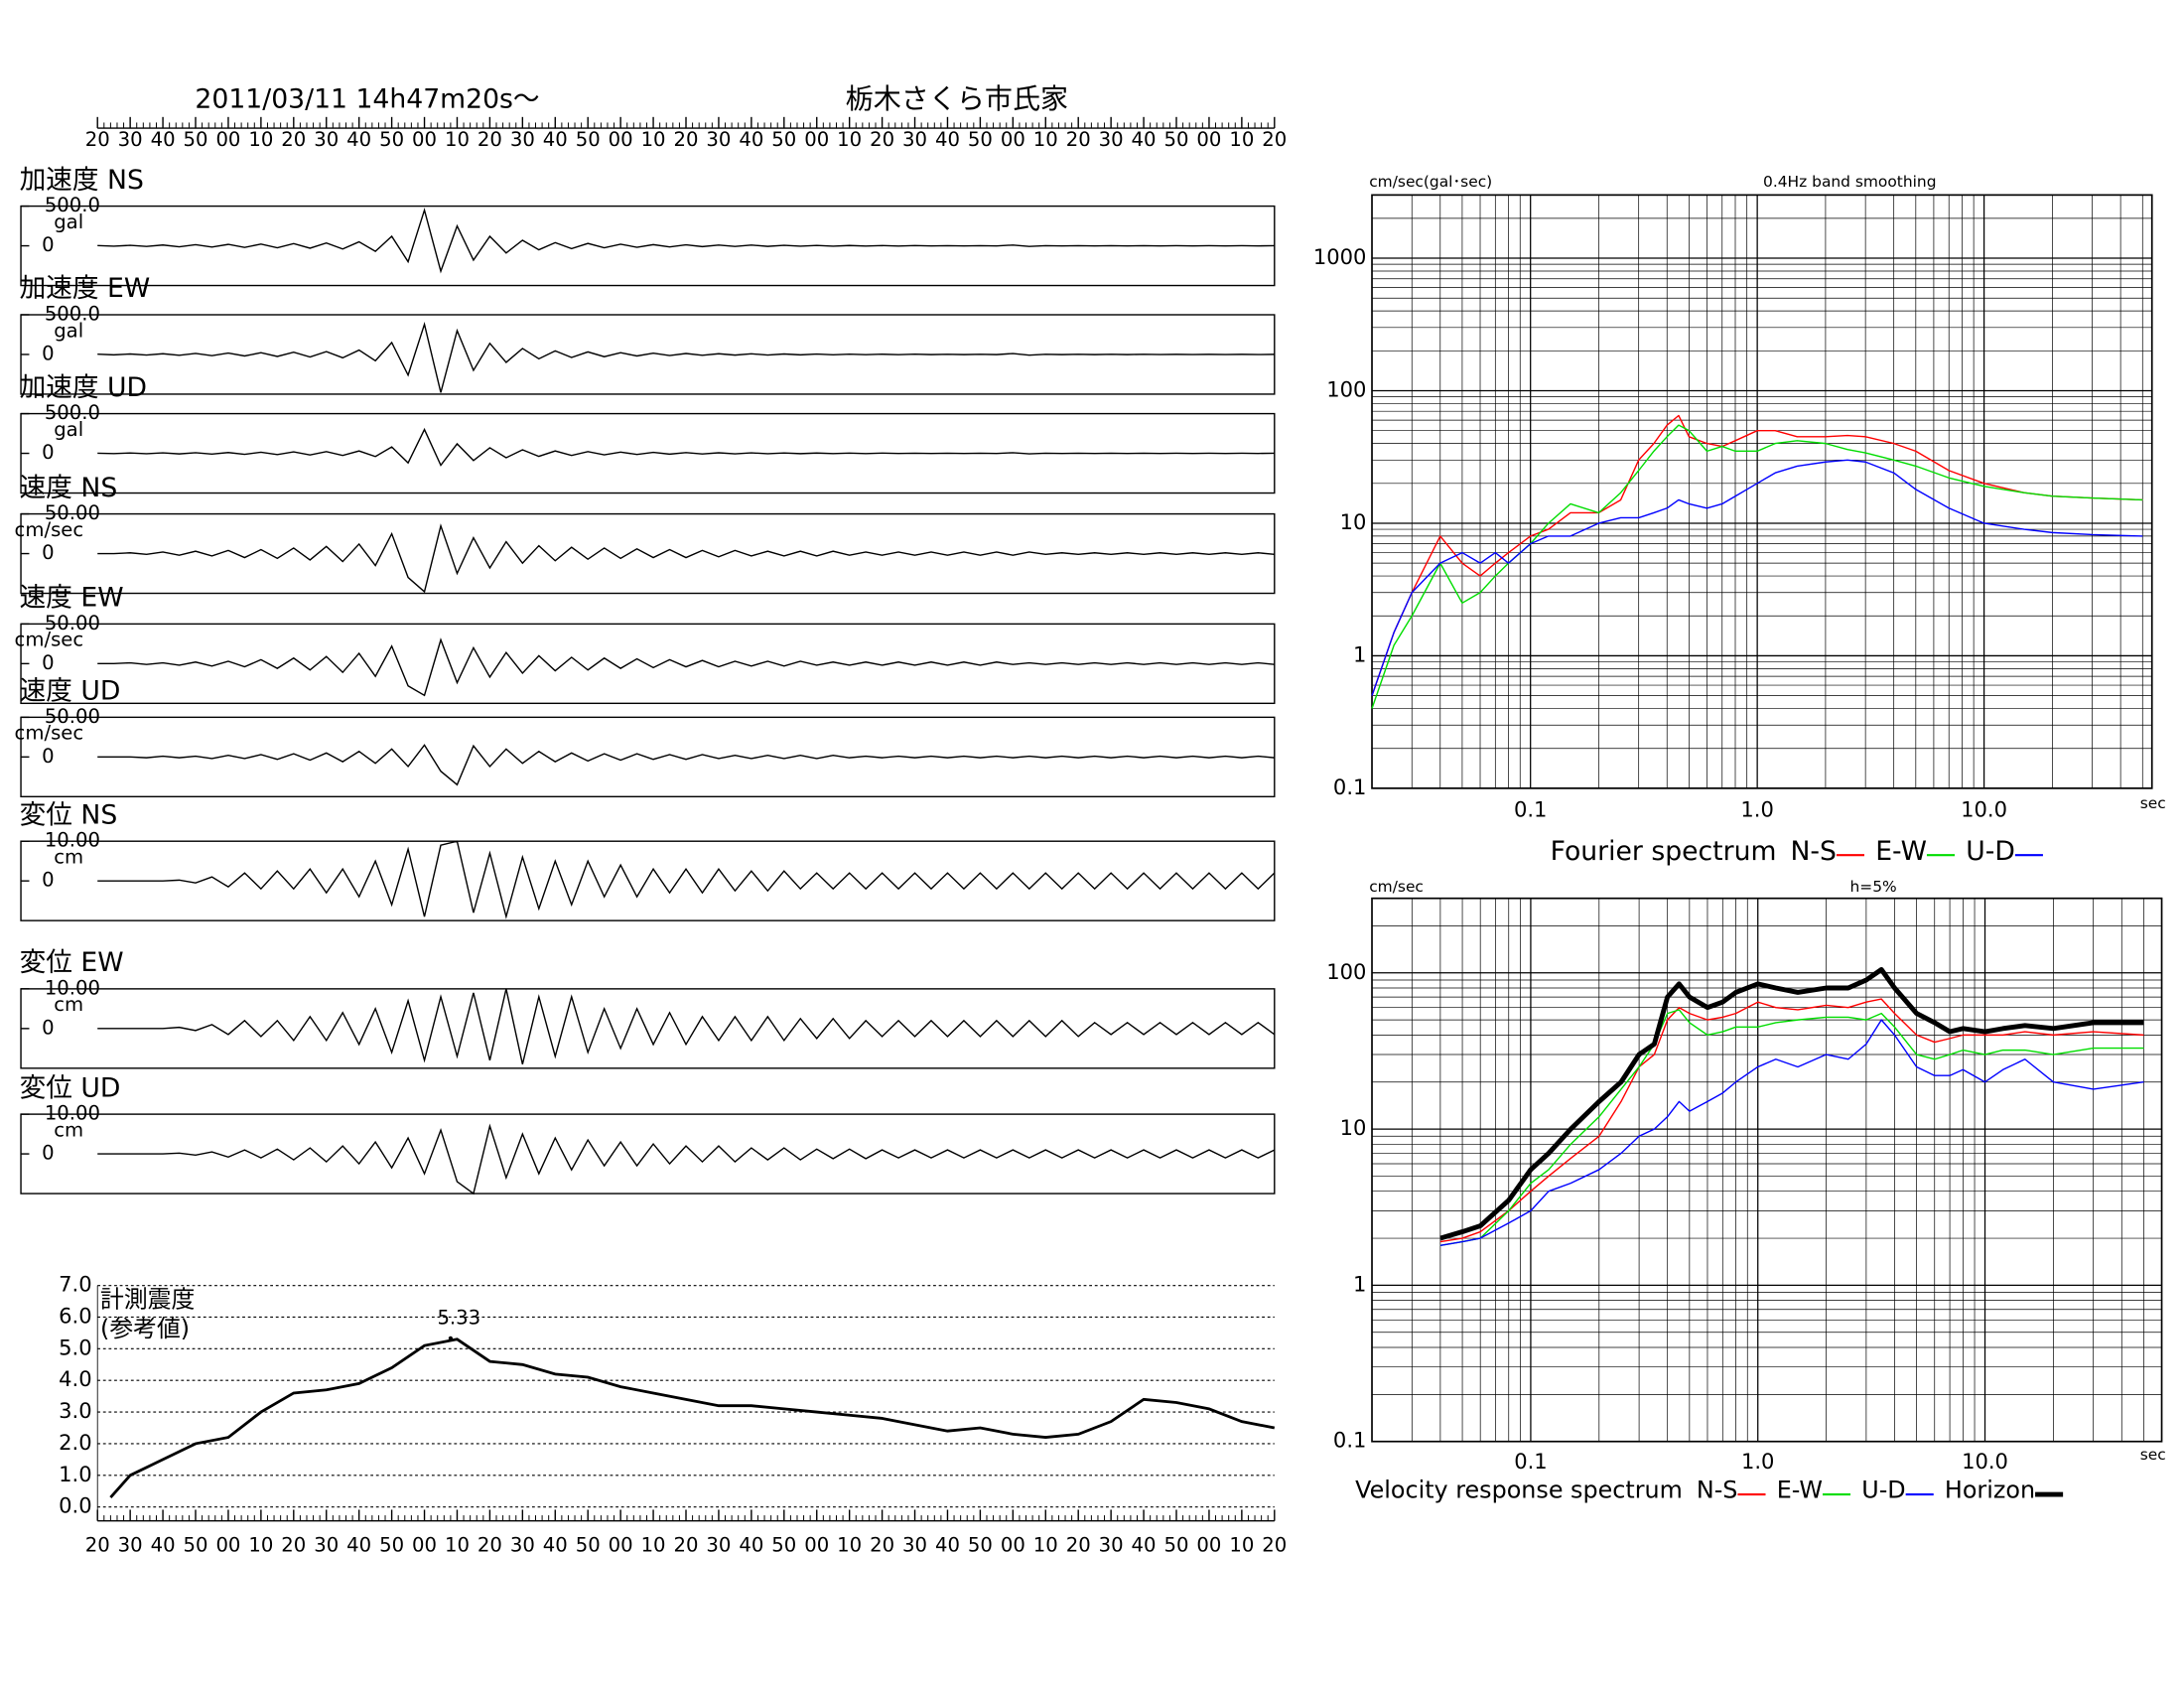 This screenshot has width=2184, height=1688. I want to click on plot-frame, so click(1767, 1170).